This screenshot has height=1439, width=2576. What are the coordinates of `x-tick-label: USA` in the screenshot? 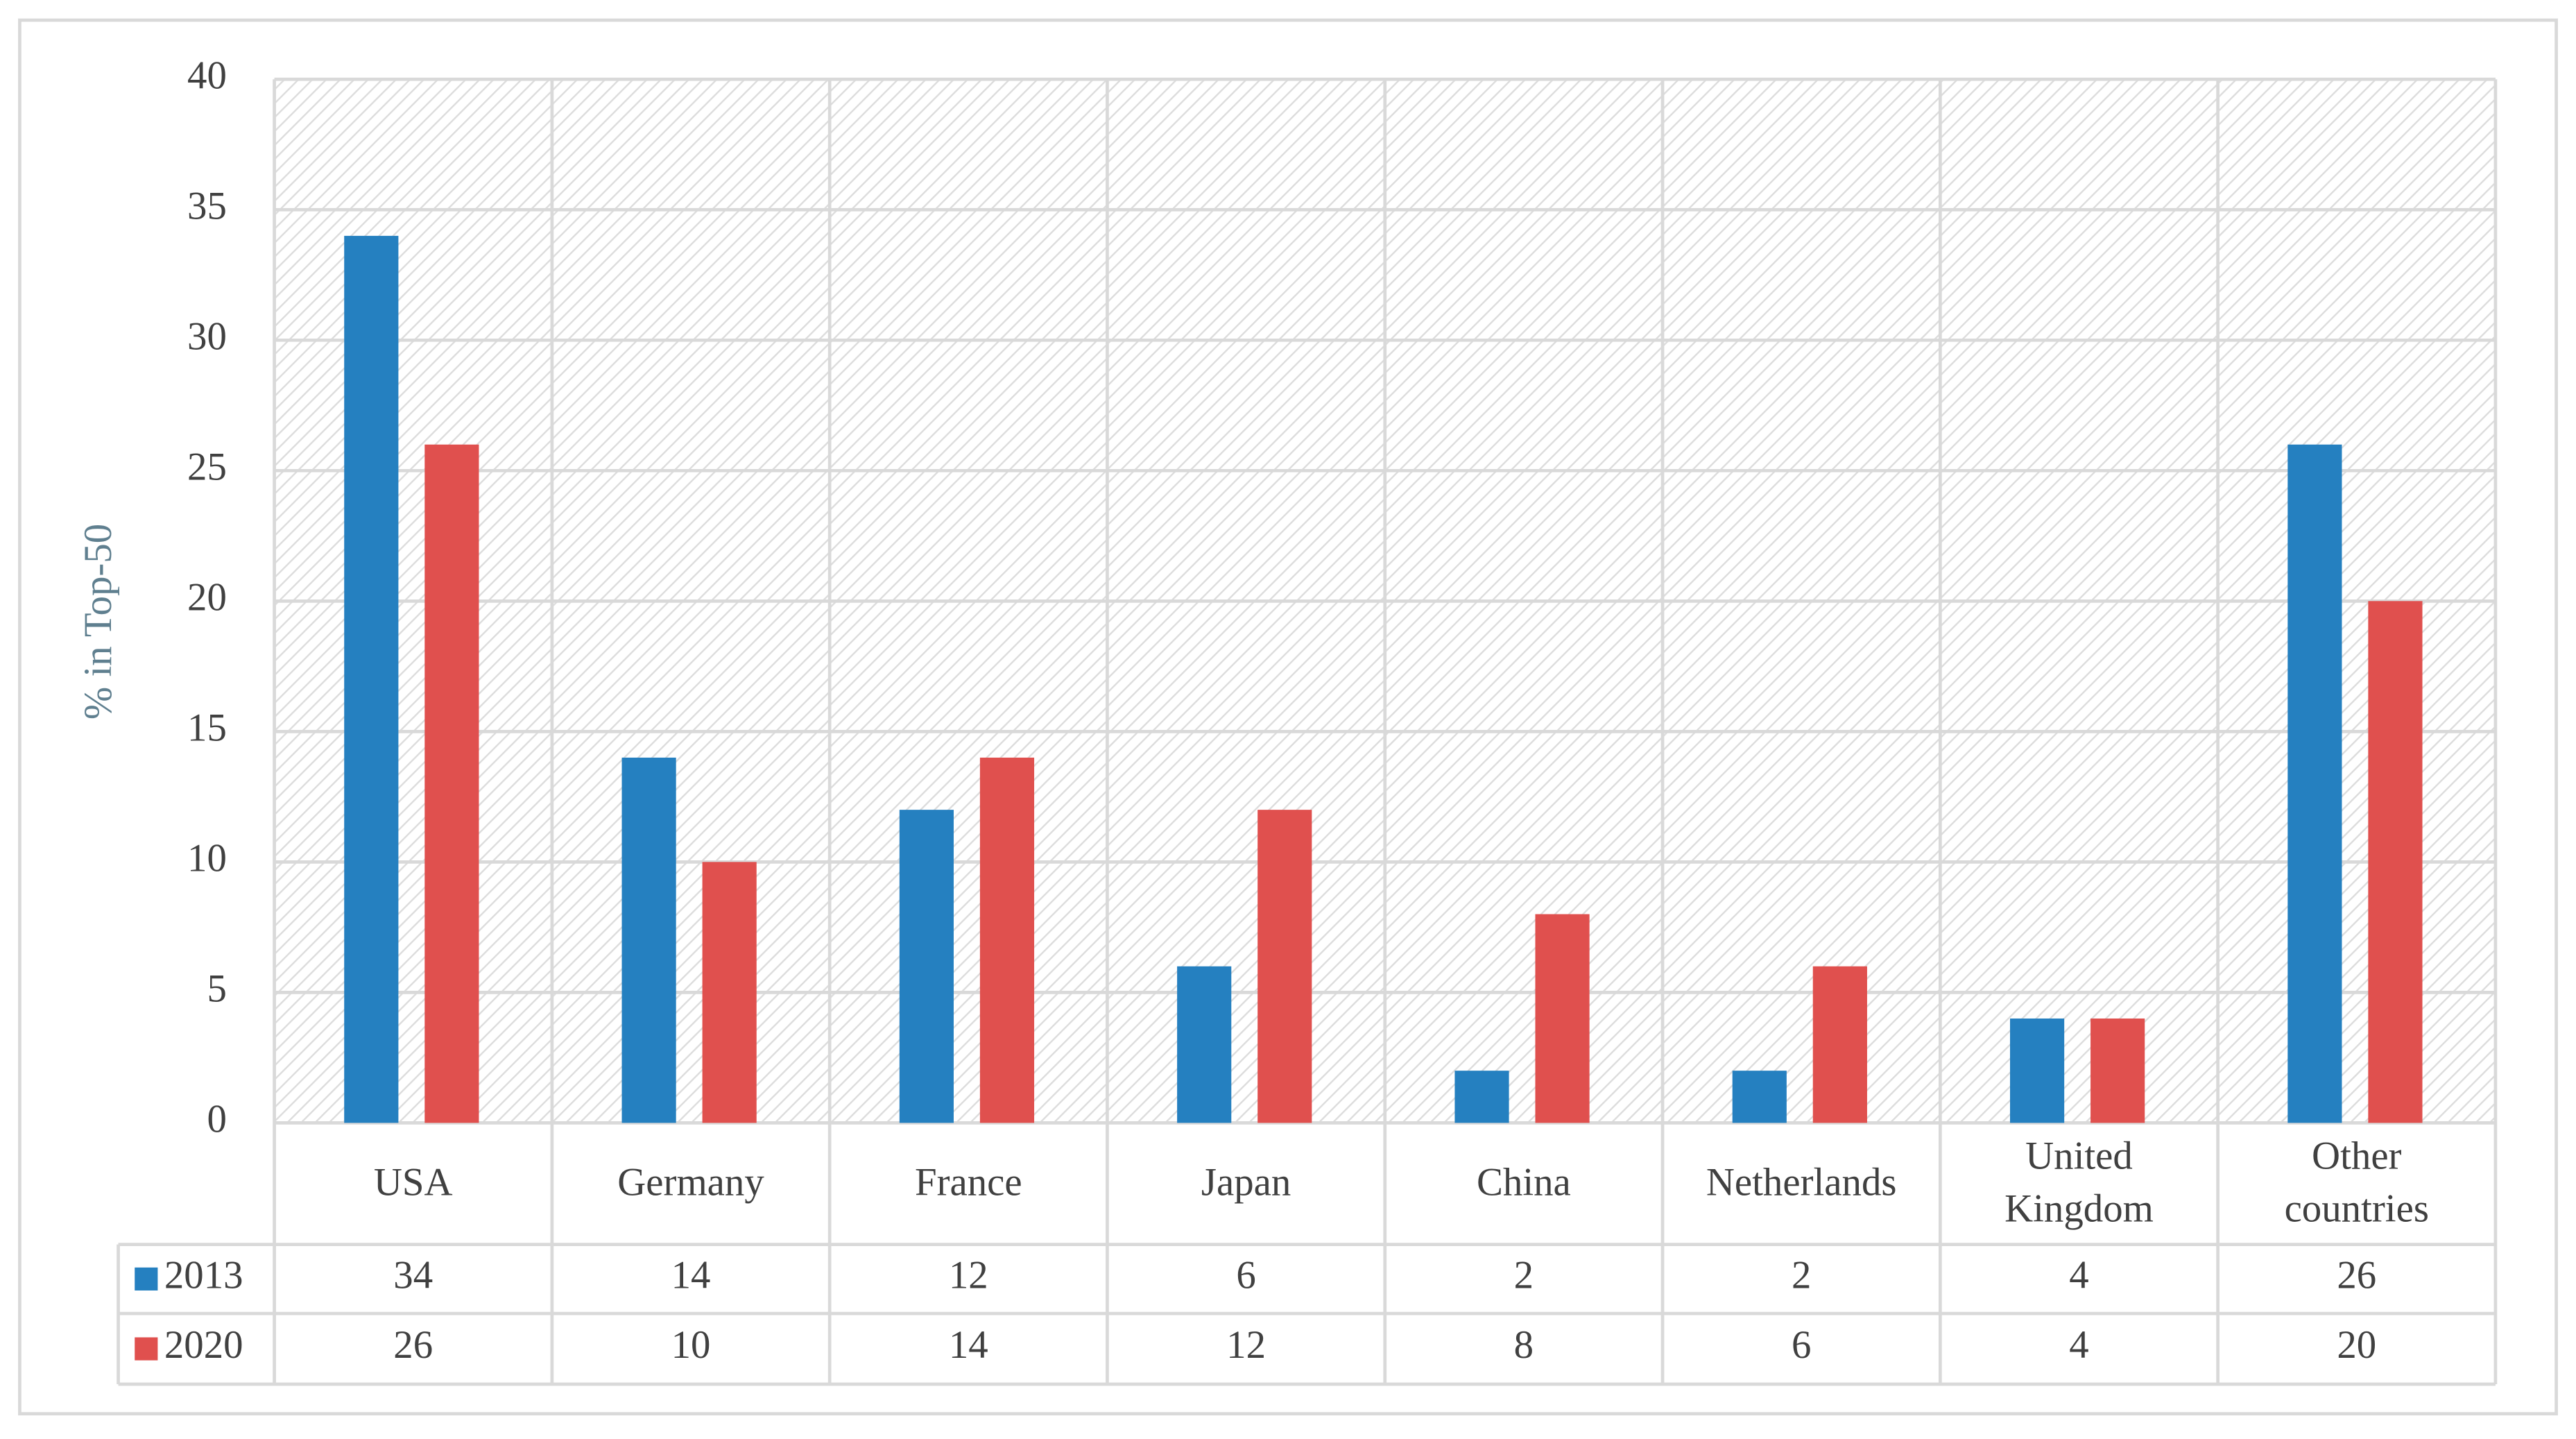 It's located at (413, 1183).